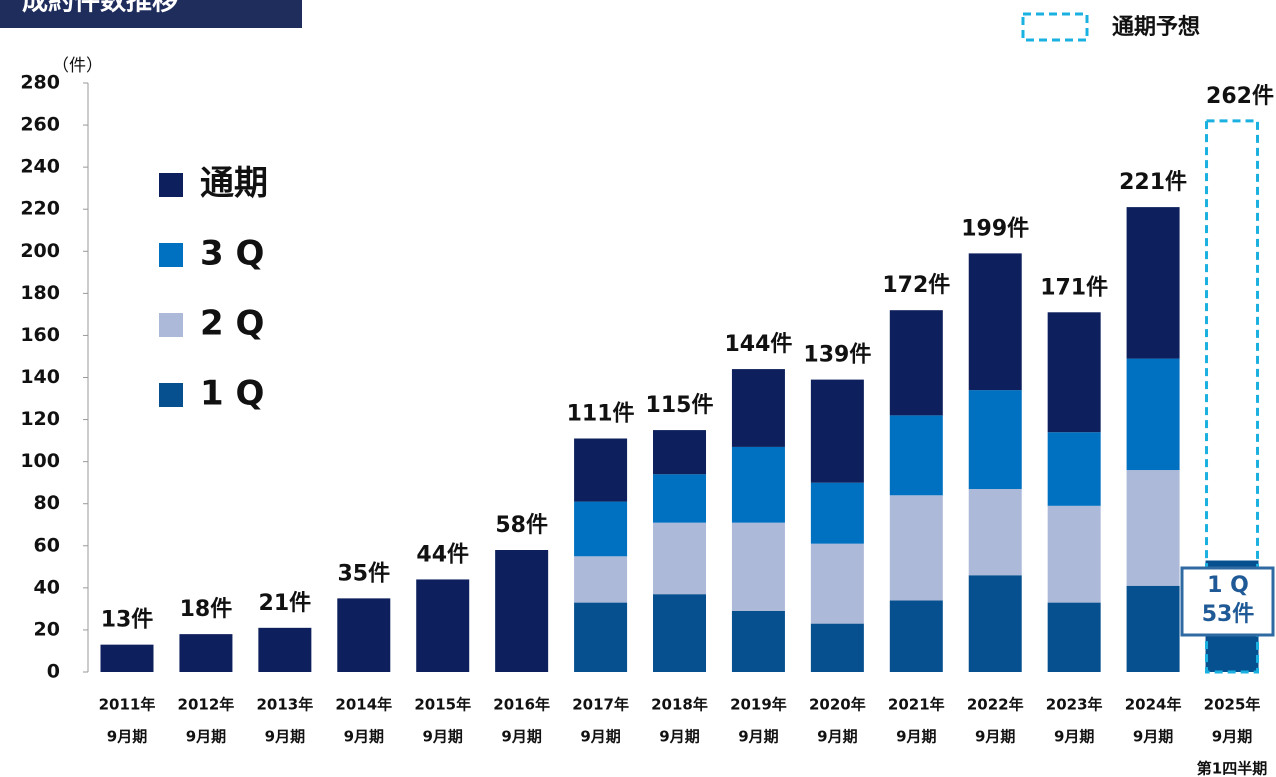 Image resolution: width=1276 pixels, height=777 pixels. I want to click on y-tick-label: 220, so click(40, 209).